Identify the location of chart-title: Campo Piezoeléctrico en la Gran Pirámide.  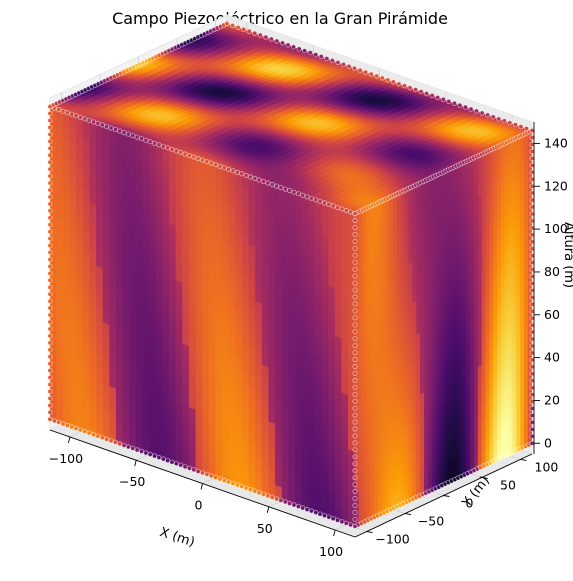
(280, 18).